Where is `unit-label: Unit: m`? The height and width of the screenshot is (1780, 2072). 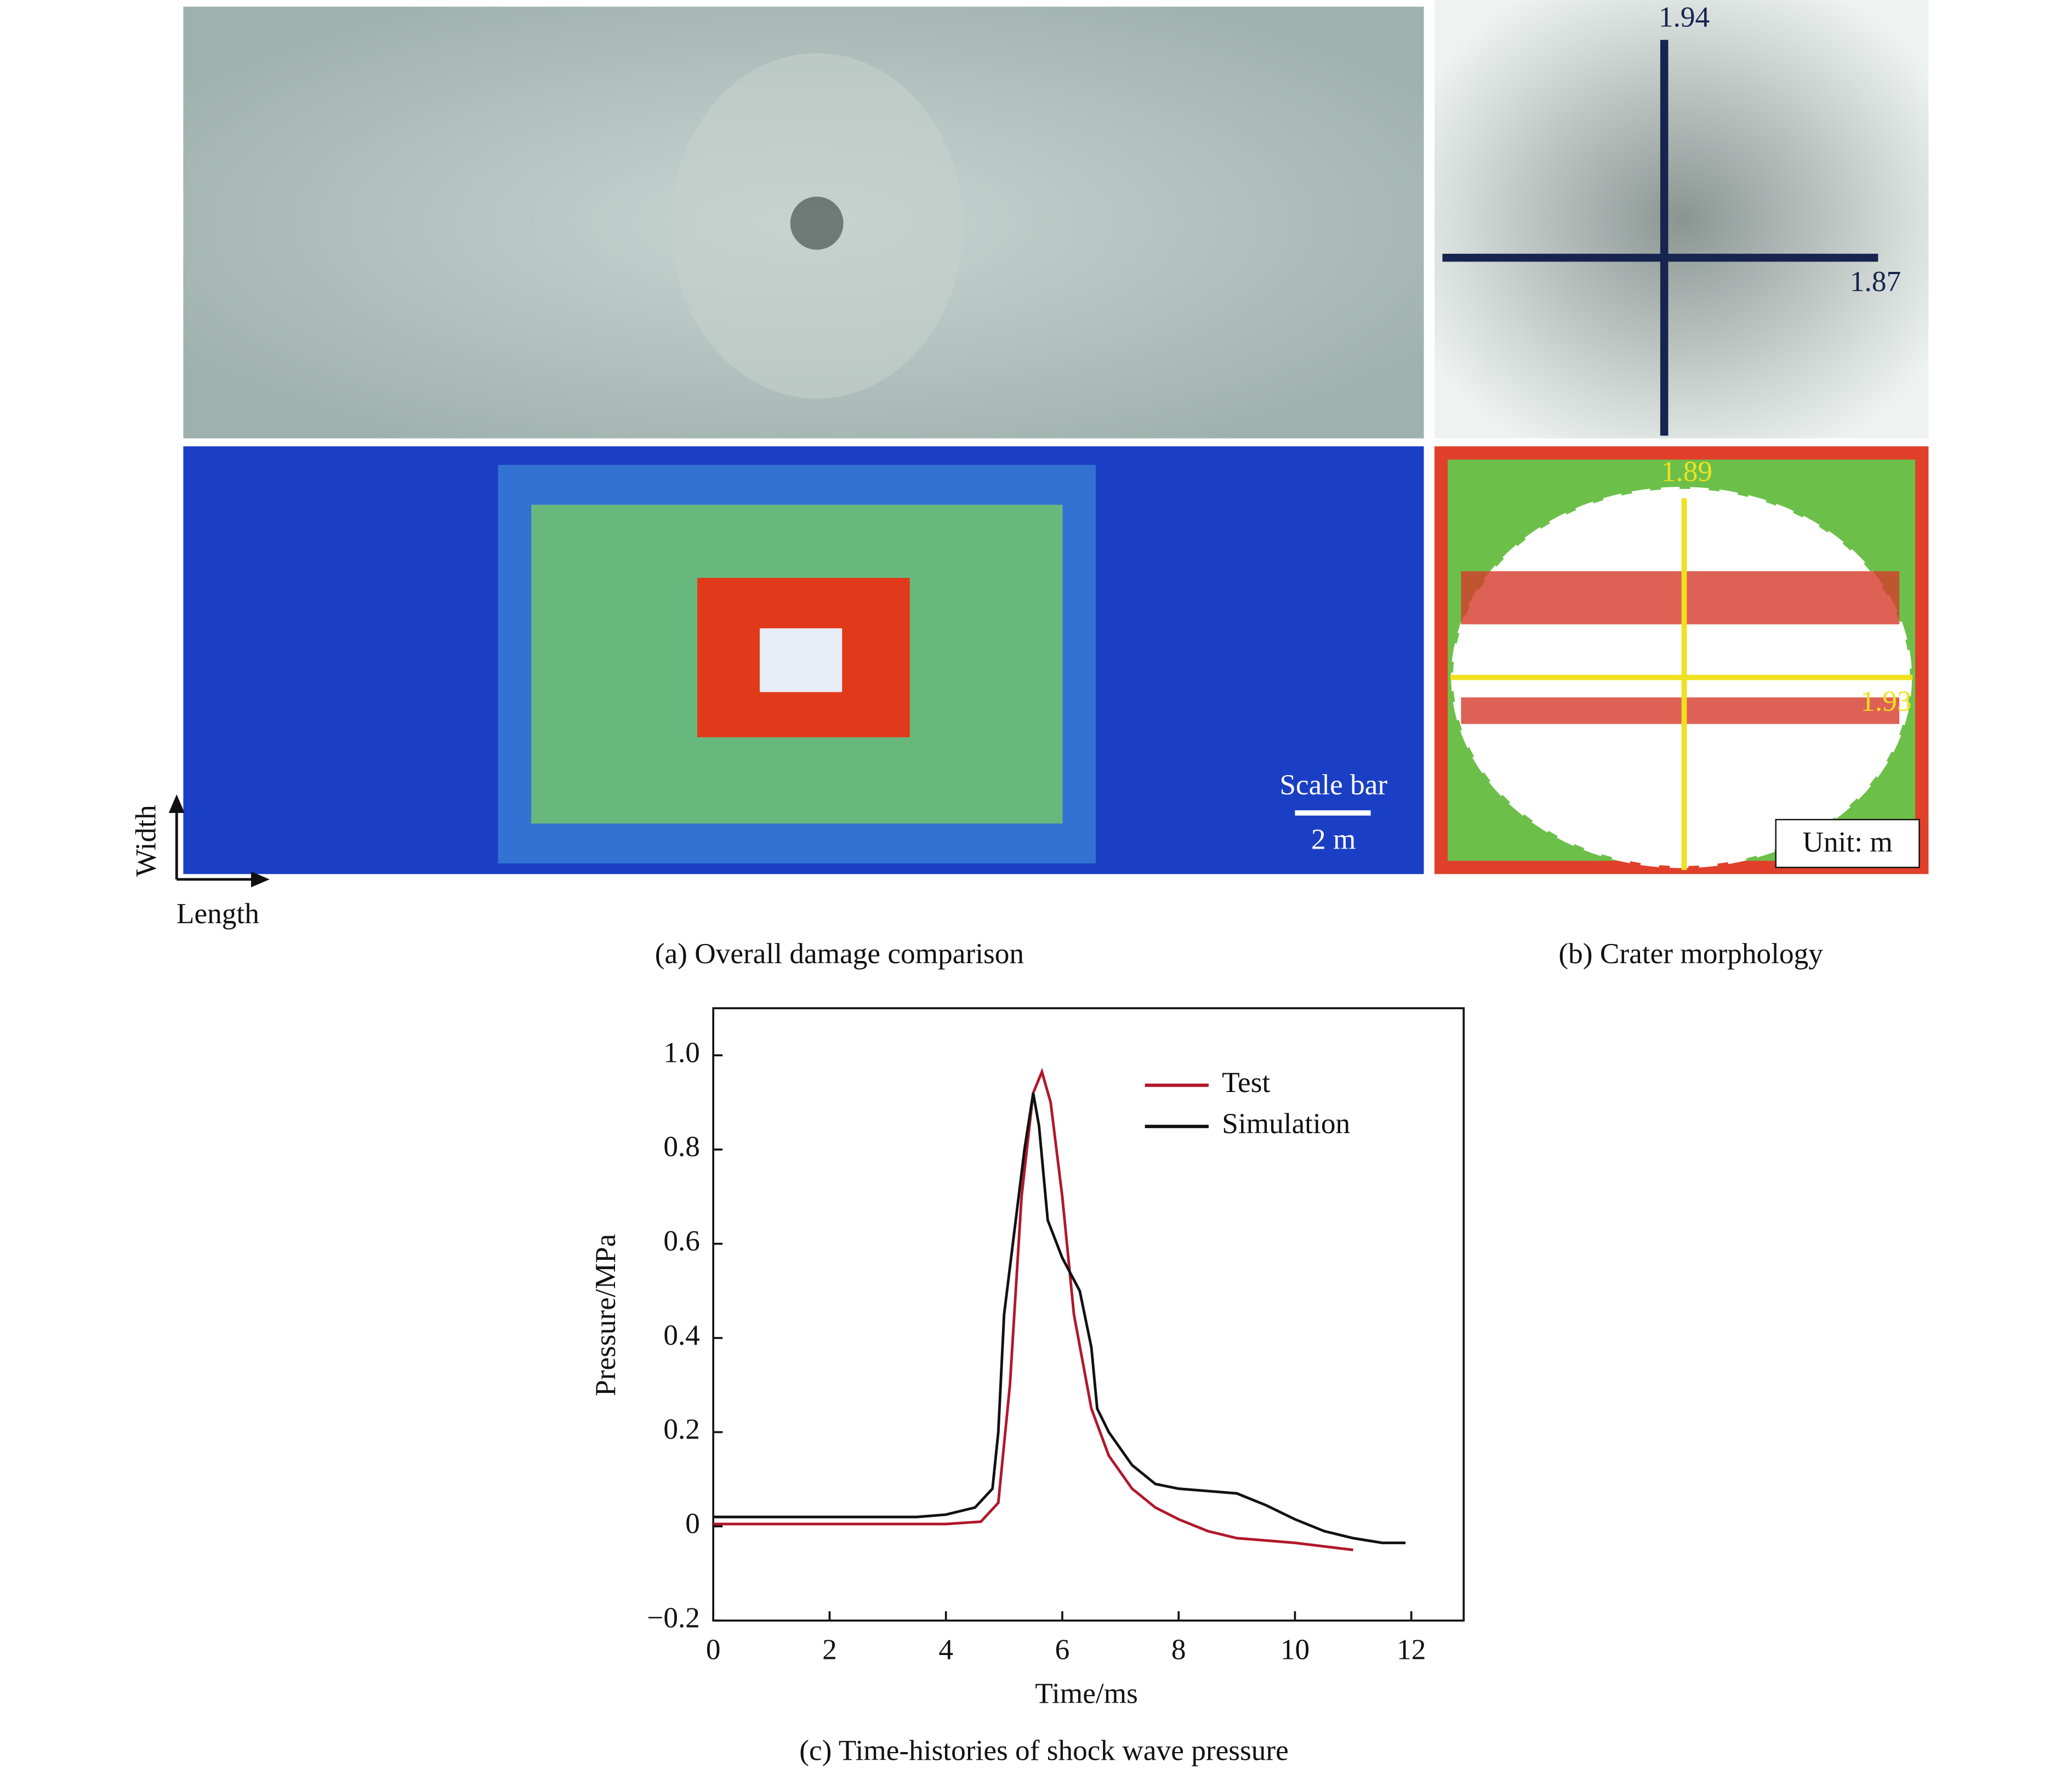 unit-label: Unit: m is located at coordinates (1847, 842).